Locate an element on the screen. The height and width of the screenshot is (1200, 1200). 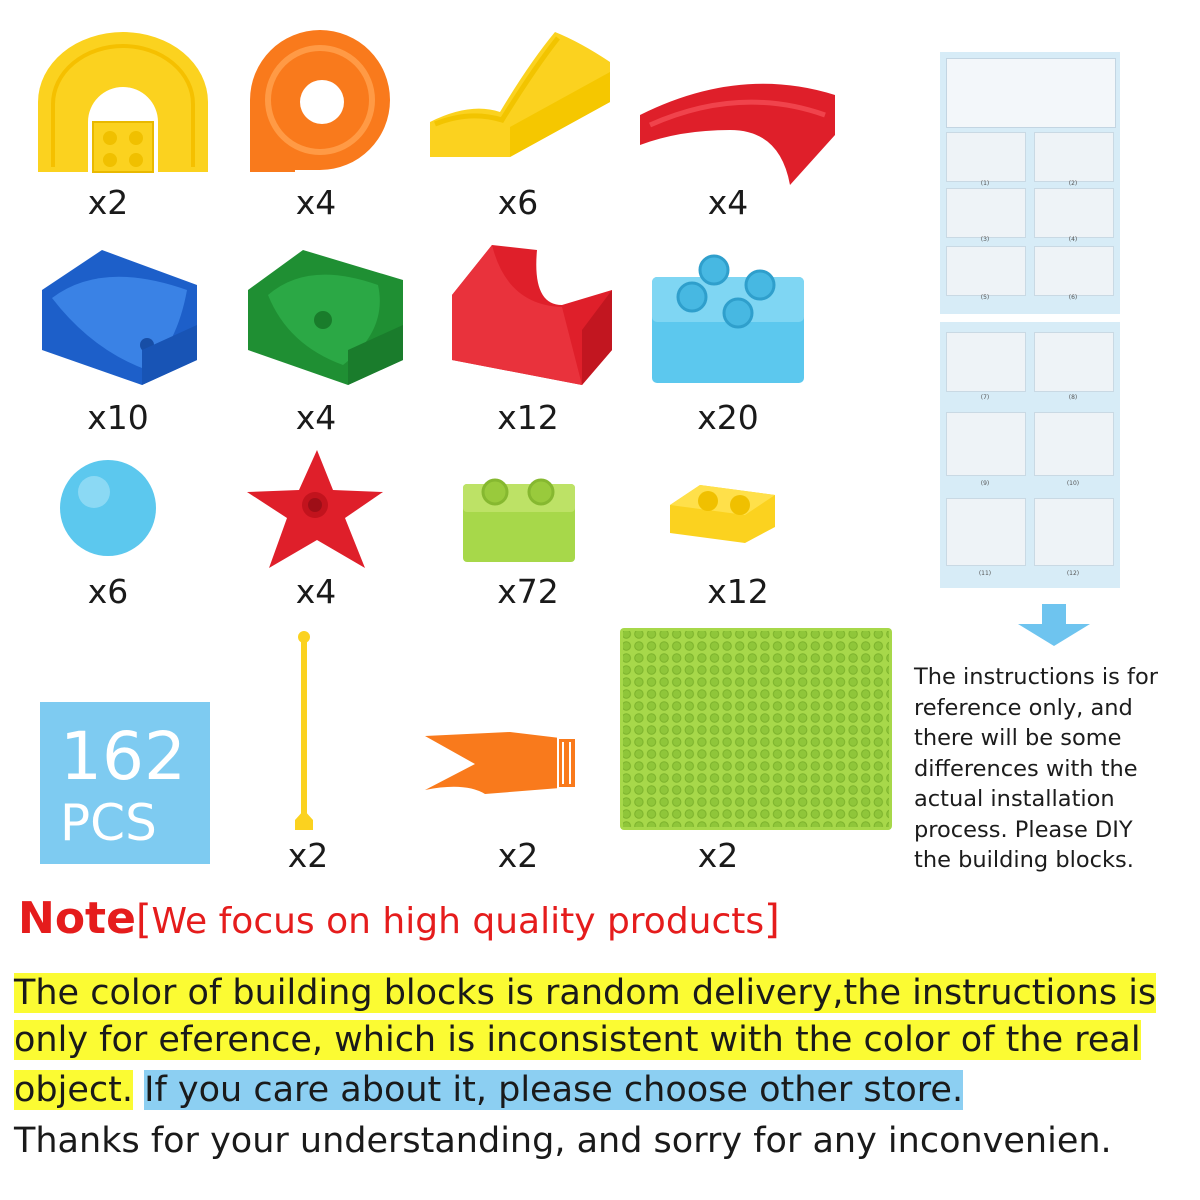
notice-text: object. is located at coordinates (73, 1090).